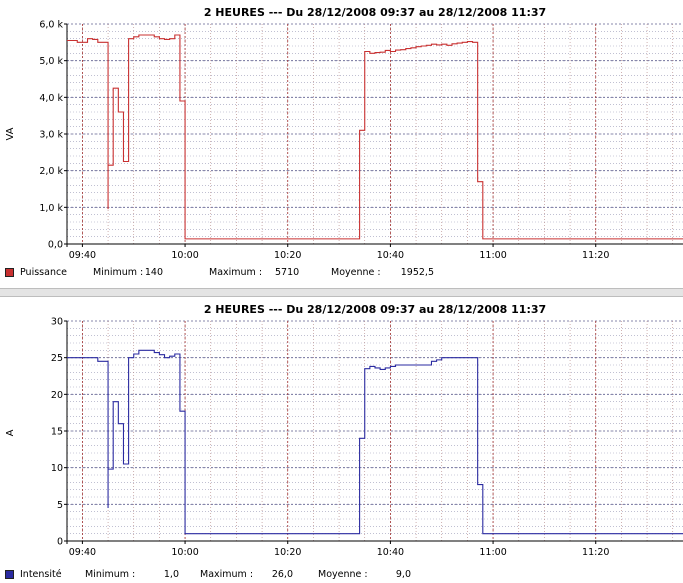  I want to click on y-tick-label: 20, so click(57, 395).